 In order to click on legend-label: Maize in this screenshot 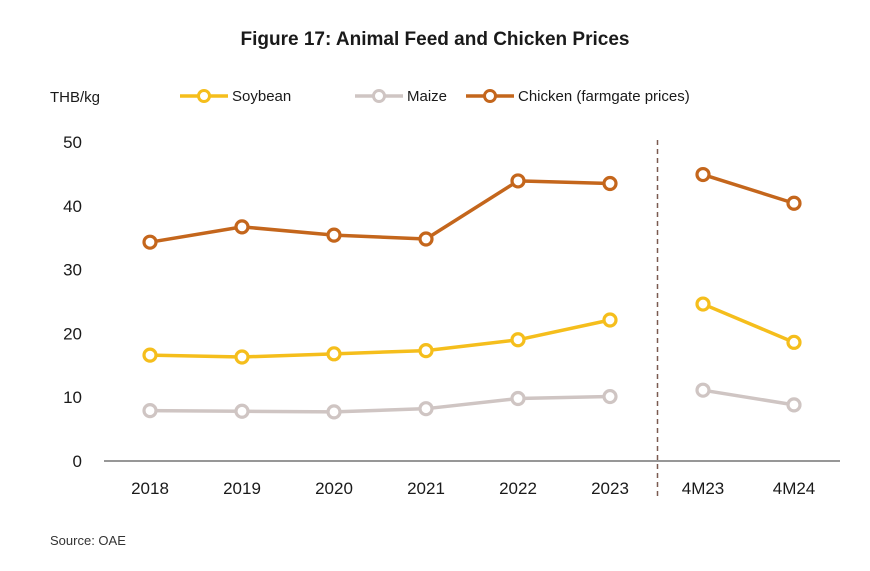, I will do `click(427, 96)`.